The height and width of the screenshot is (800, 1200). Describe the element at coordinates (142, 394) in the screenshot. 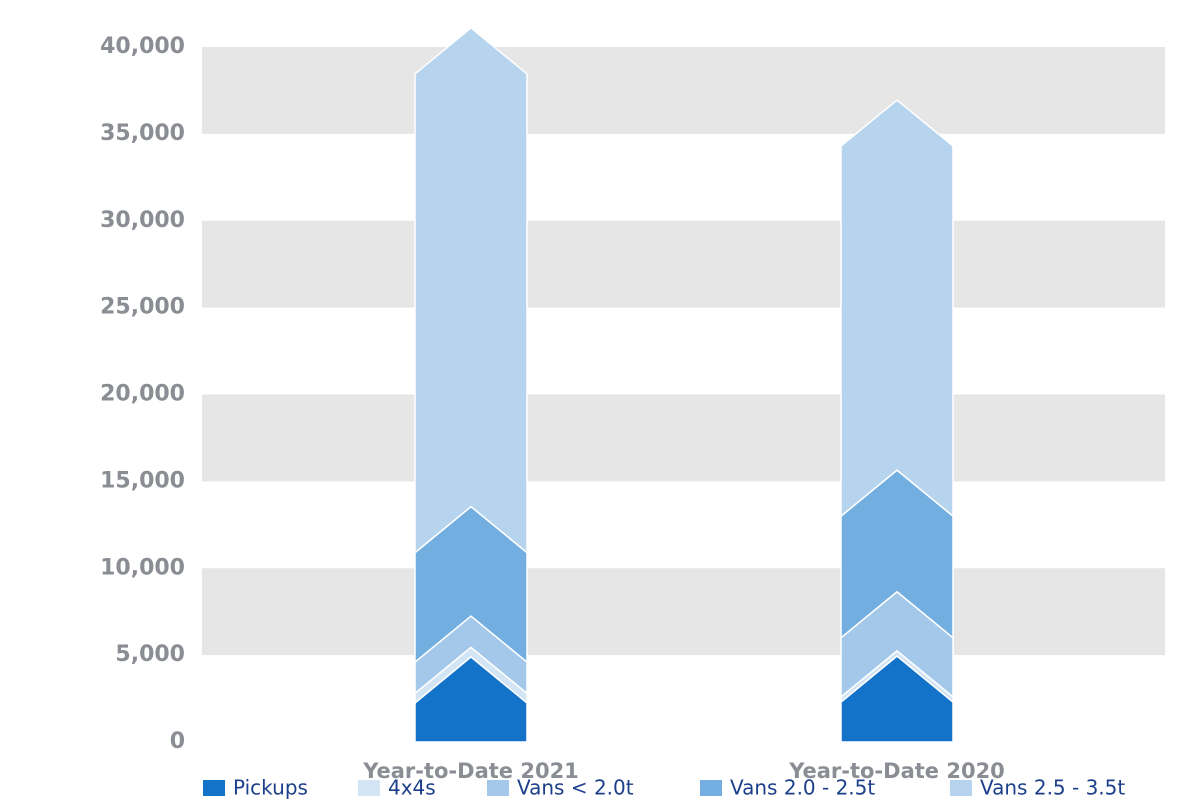

I see `y-tick-label: 20,000` at that location.